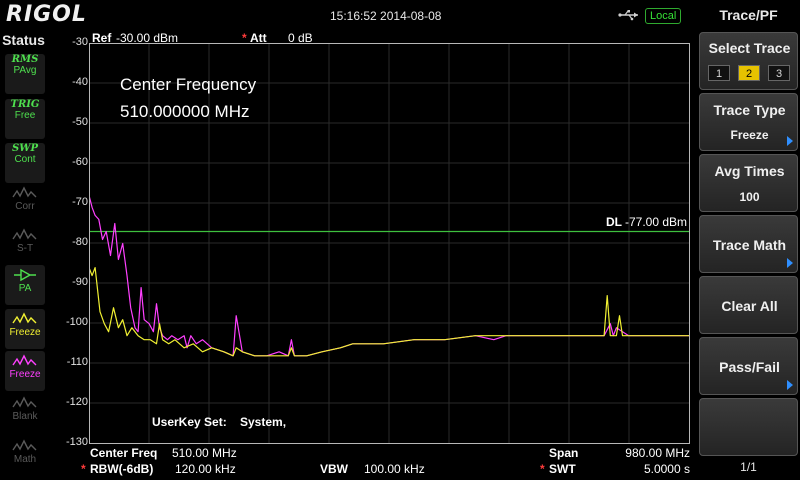 This screenshot has width=800, height=480. I want to click on status-panel-title: Status, so click(23, 40).